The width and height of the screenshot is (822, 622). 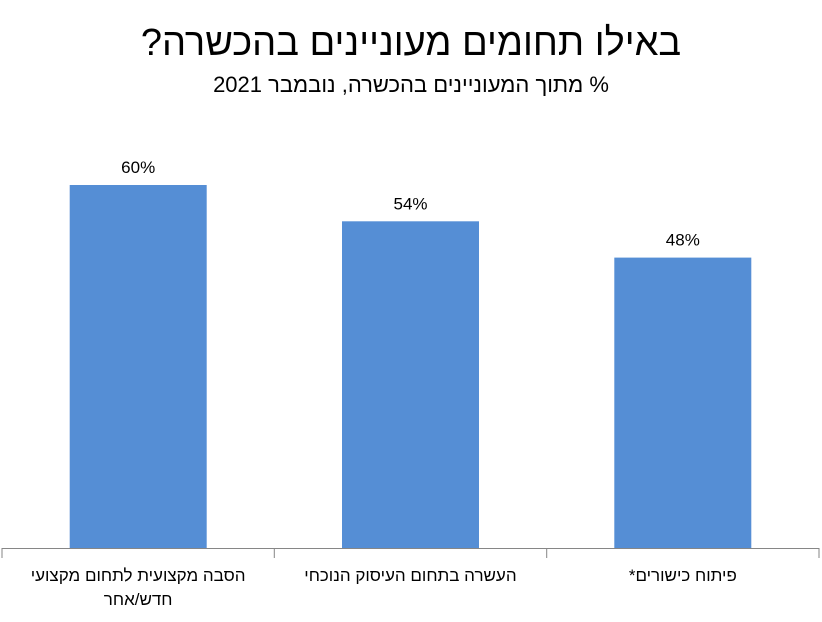 What do you see at coordinates (411, 84) in the screenshot?
I see `chart-subtitle: % מתוך המעוניינים בהכשרה, נובמבר 2021` at bounding box center [411, 84].